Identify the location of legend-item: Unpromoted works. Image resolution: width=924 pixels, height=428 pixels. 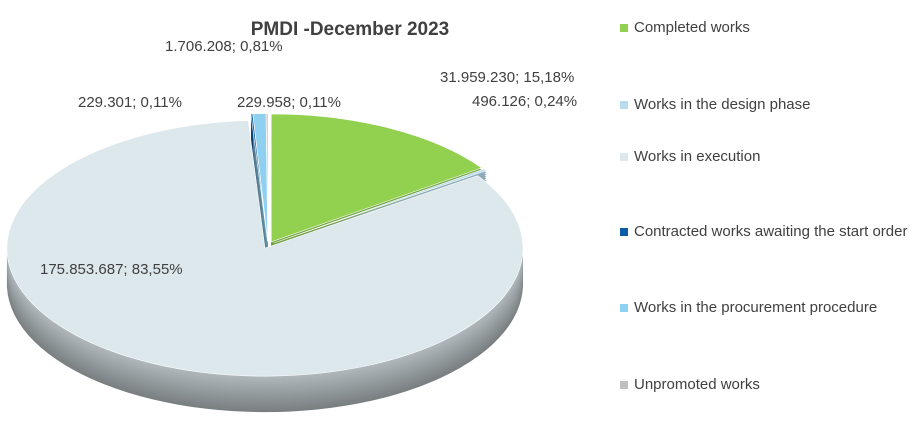
(770, 385).